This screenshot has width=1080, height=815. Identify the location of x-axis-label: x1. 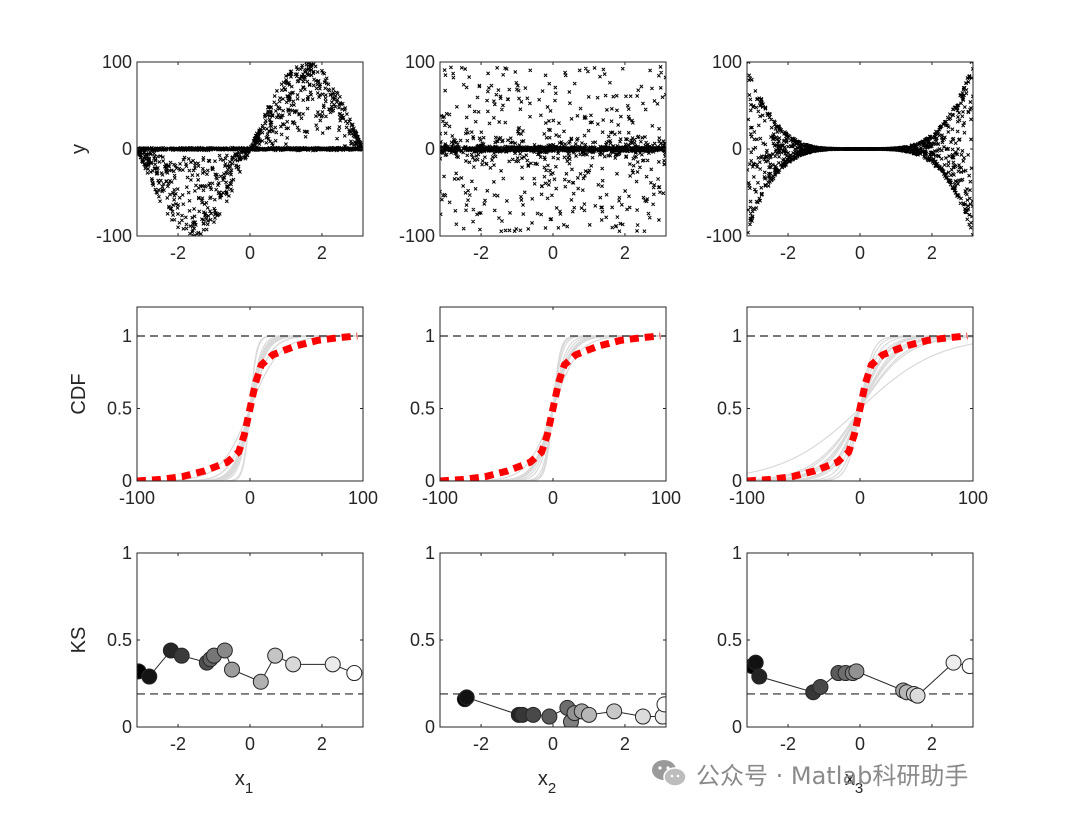
(244, 782).